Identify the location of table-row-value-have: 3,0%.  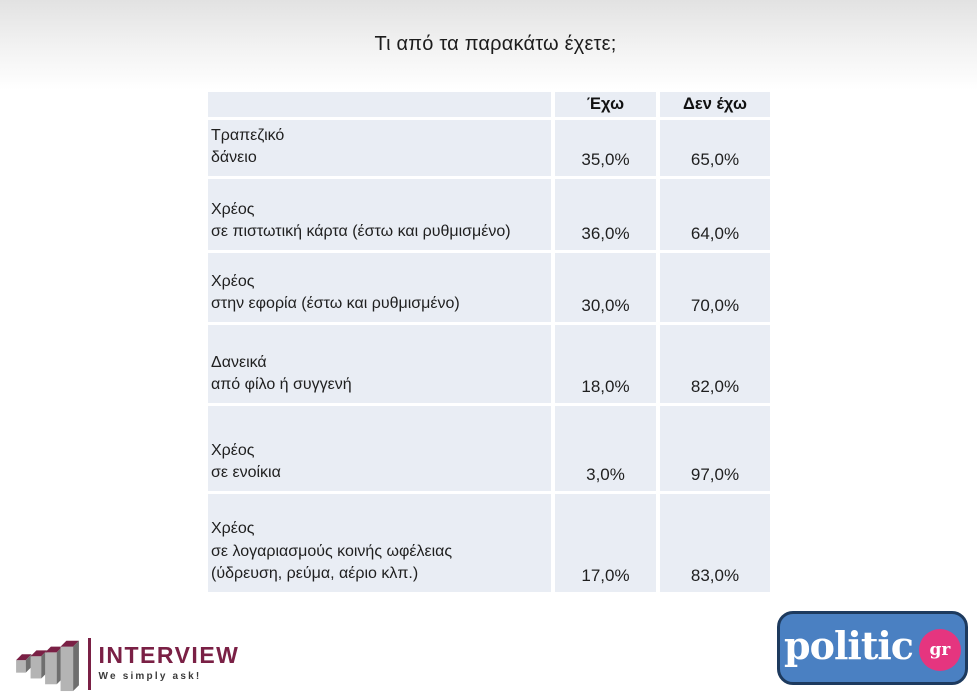
(605, 448).